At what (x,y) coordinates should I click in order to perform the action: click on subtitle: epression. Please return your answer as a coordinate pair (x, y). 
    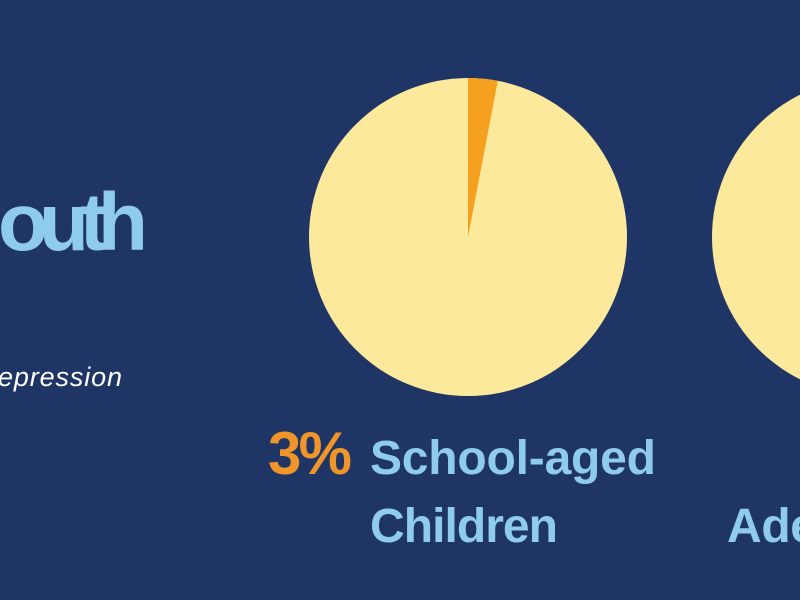
    Looking at the image, I should click on (61, 377).